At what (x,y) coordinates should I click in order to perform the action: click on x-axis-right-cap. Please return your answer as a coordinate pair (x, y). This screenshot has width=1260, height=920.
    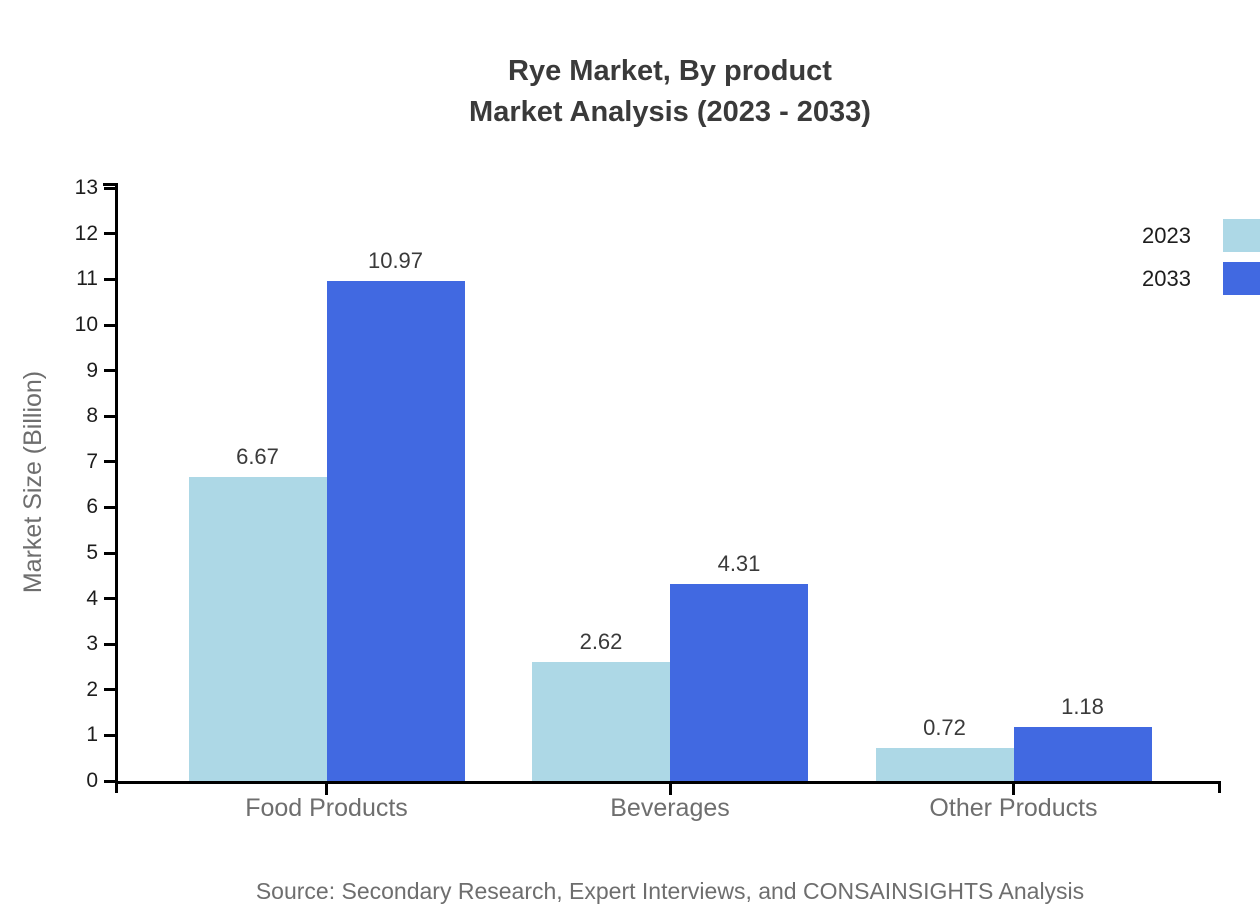
    Looking at the image, I should click on (1219, 787).